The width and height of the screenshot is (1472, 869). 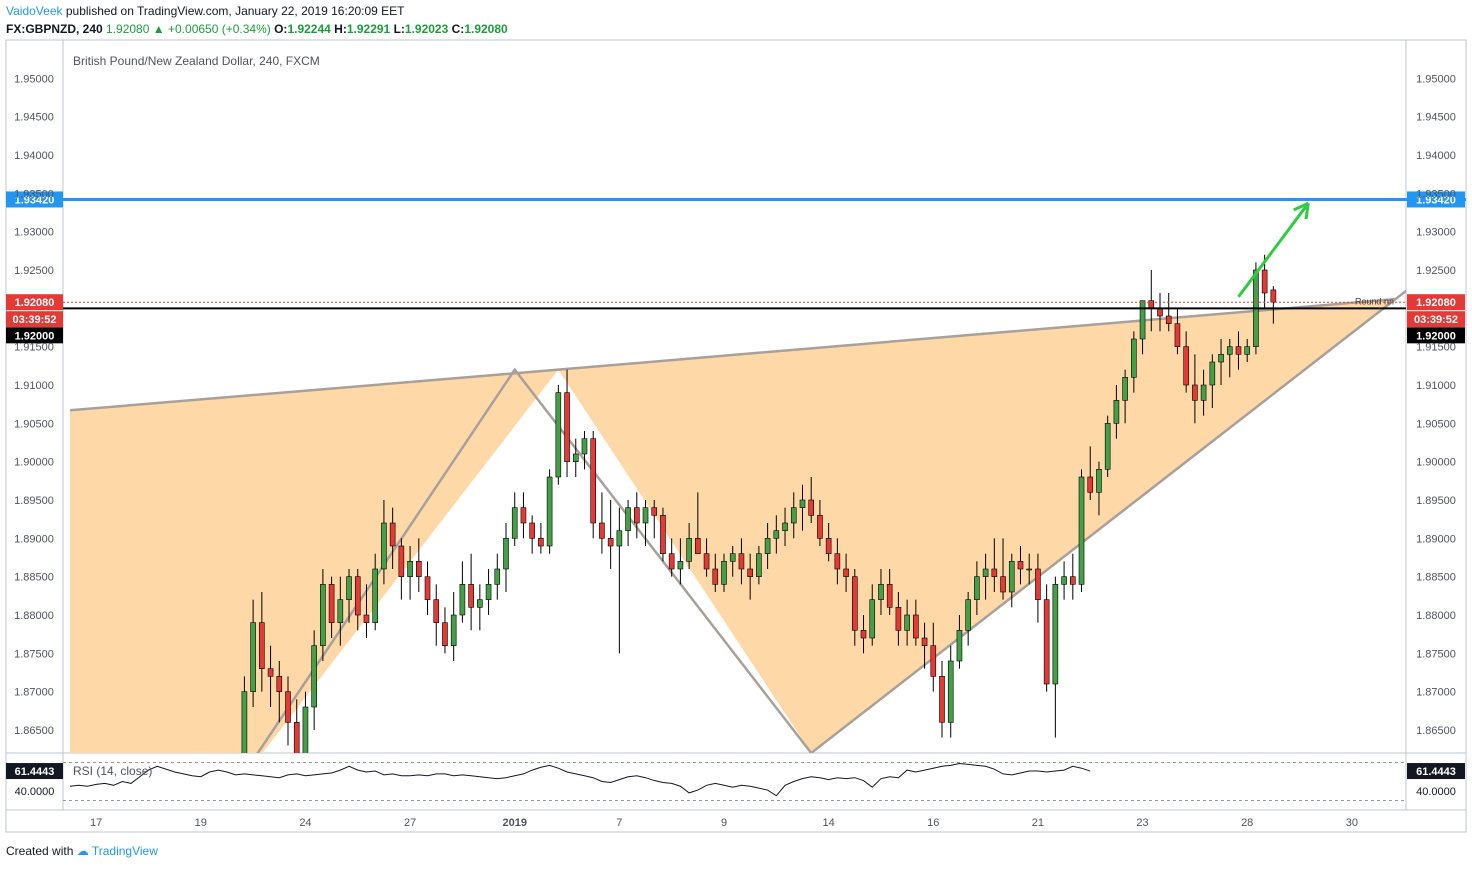 What do you see at coordinates (1436, 271) in the screenshot?
I see `price-tick-right: 1.92500` at bounding box center [1436, 271].